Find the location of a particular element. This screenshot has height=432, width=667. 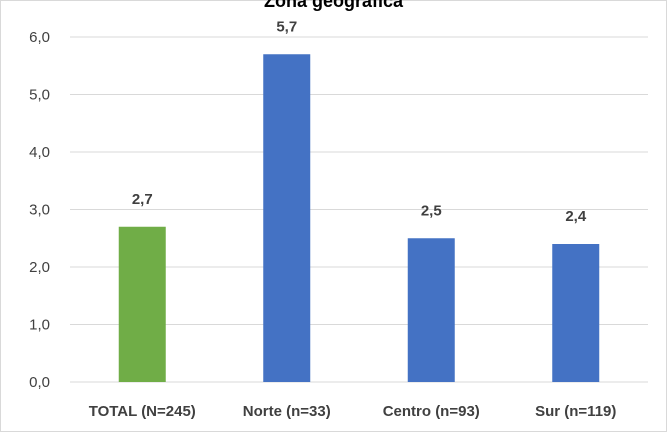

y-tick-label: 5,0 is located at coordinates (39, 95).